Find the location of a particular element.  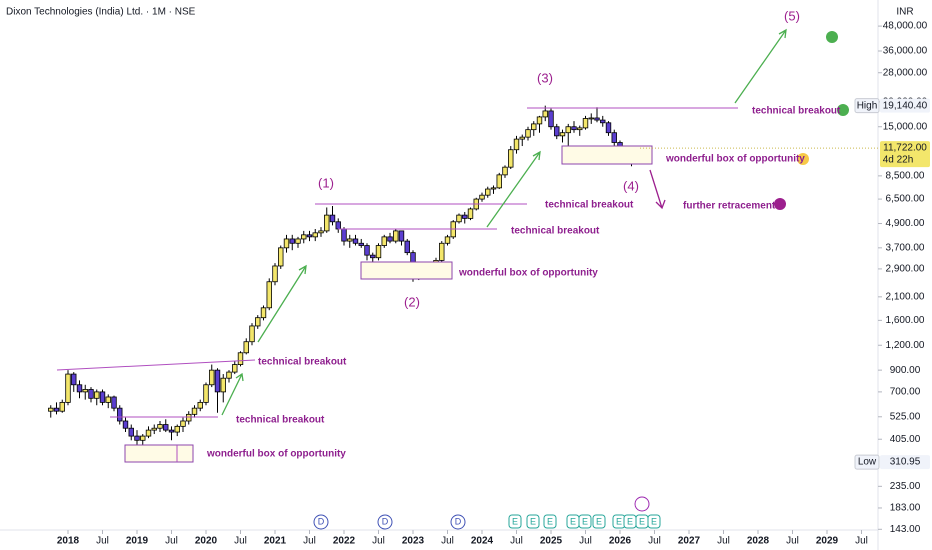

price-tag-bg is located at coordinates (905, 462).